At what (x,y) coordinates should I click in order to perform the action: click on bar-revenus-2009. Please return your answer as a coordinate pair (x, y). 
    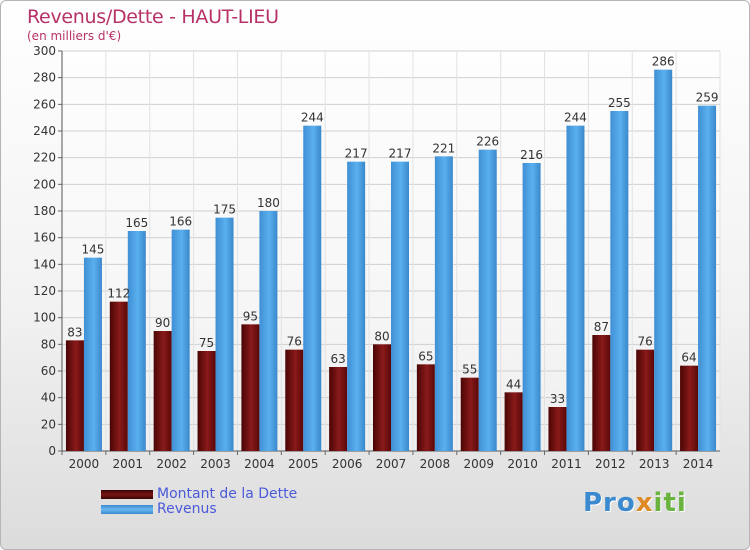
    Looking at the image, I should click on (487, 300).